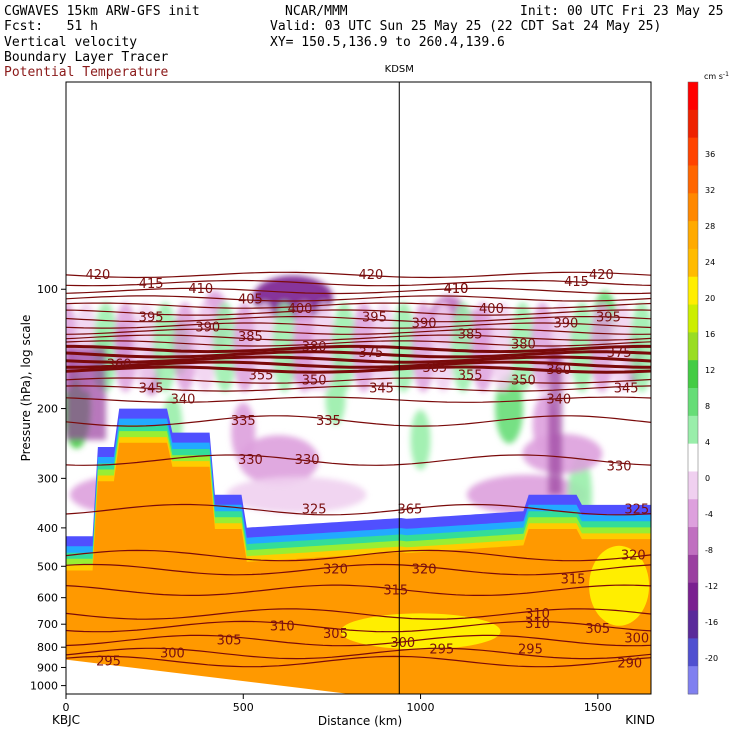  Describe the element at coordinates (420, 631) in the screenshot. I see `boundary-layer-band` at that location.